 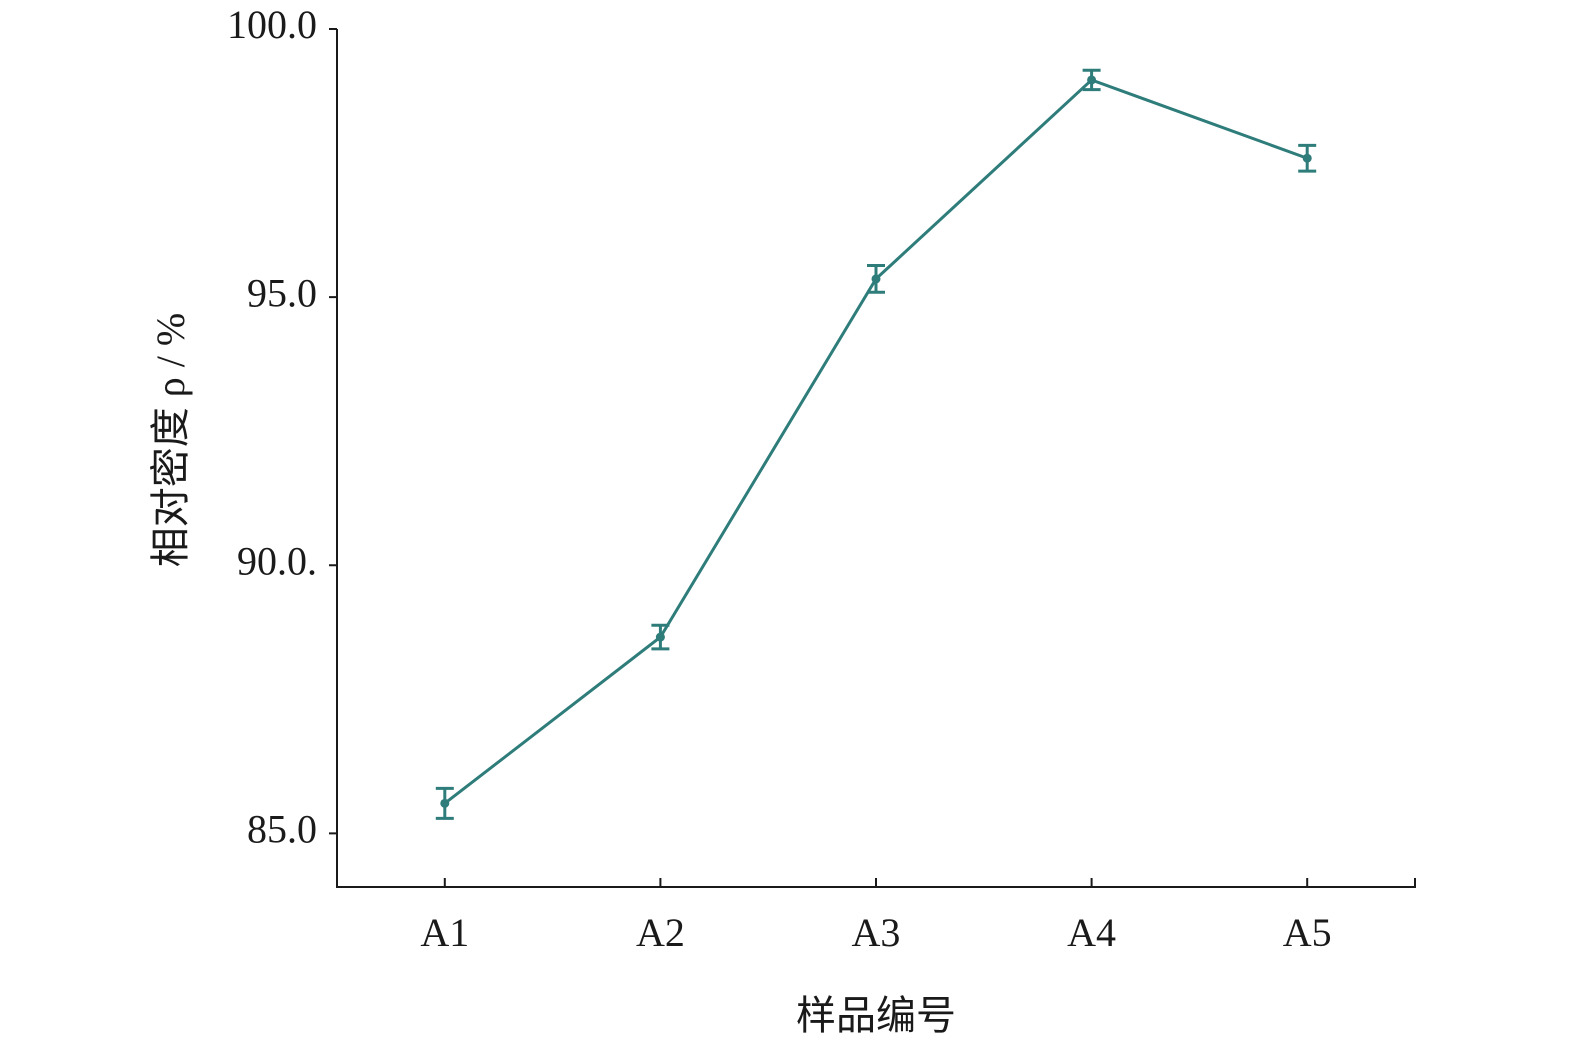 What do you see at coordinates (444, 932) in the screenshot?
I see `x-tick-label: A1` at bounding box center [444, 932].